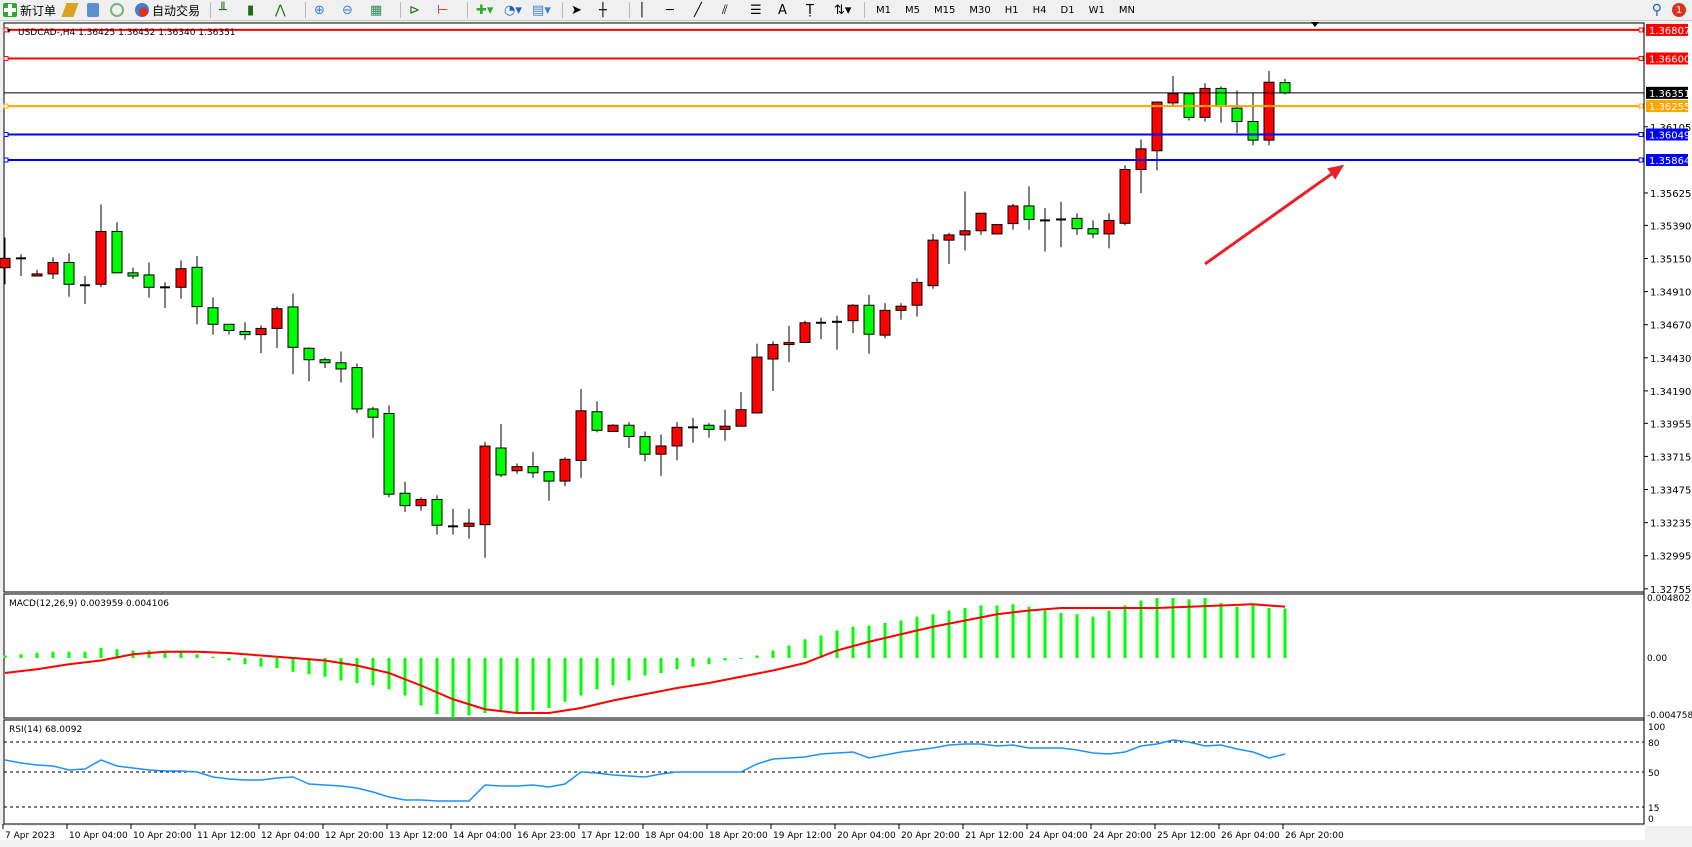  What do you see at coordinates (782, 10) in the screenshot?
I see `text-icon: A` at bounding box center [782, 10].